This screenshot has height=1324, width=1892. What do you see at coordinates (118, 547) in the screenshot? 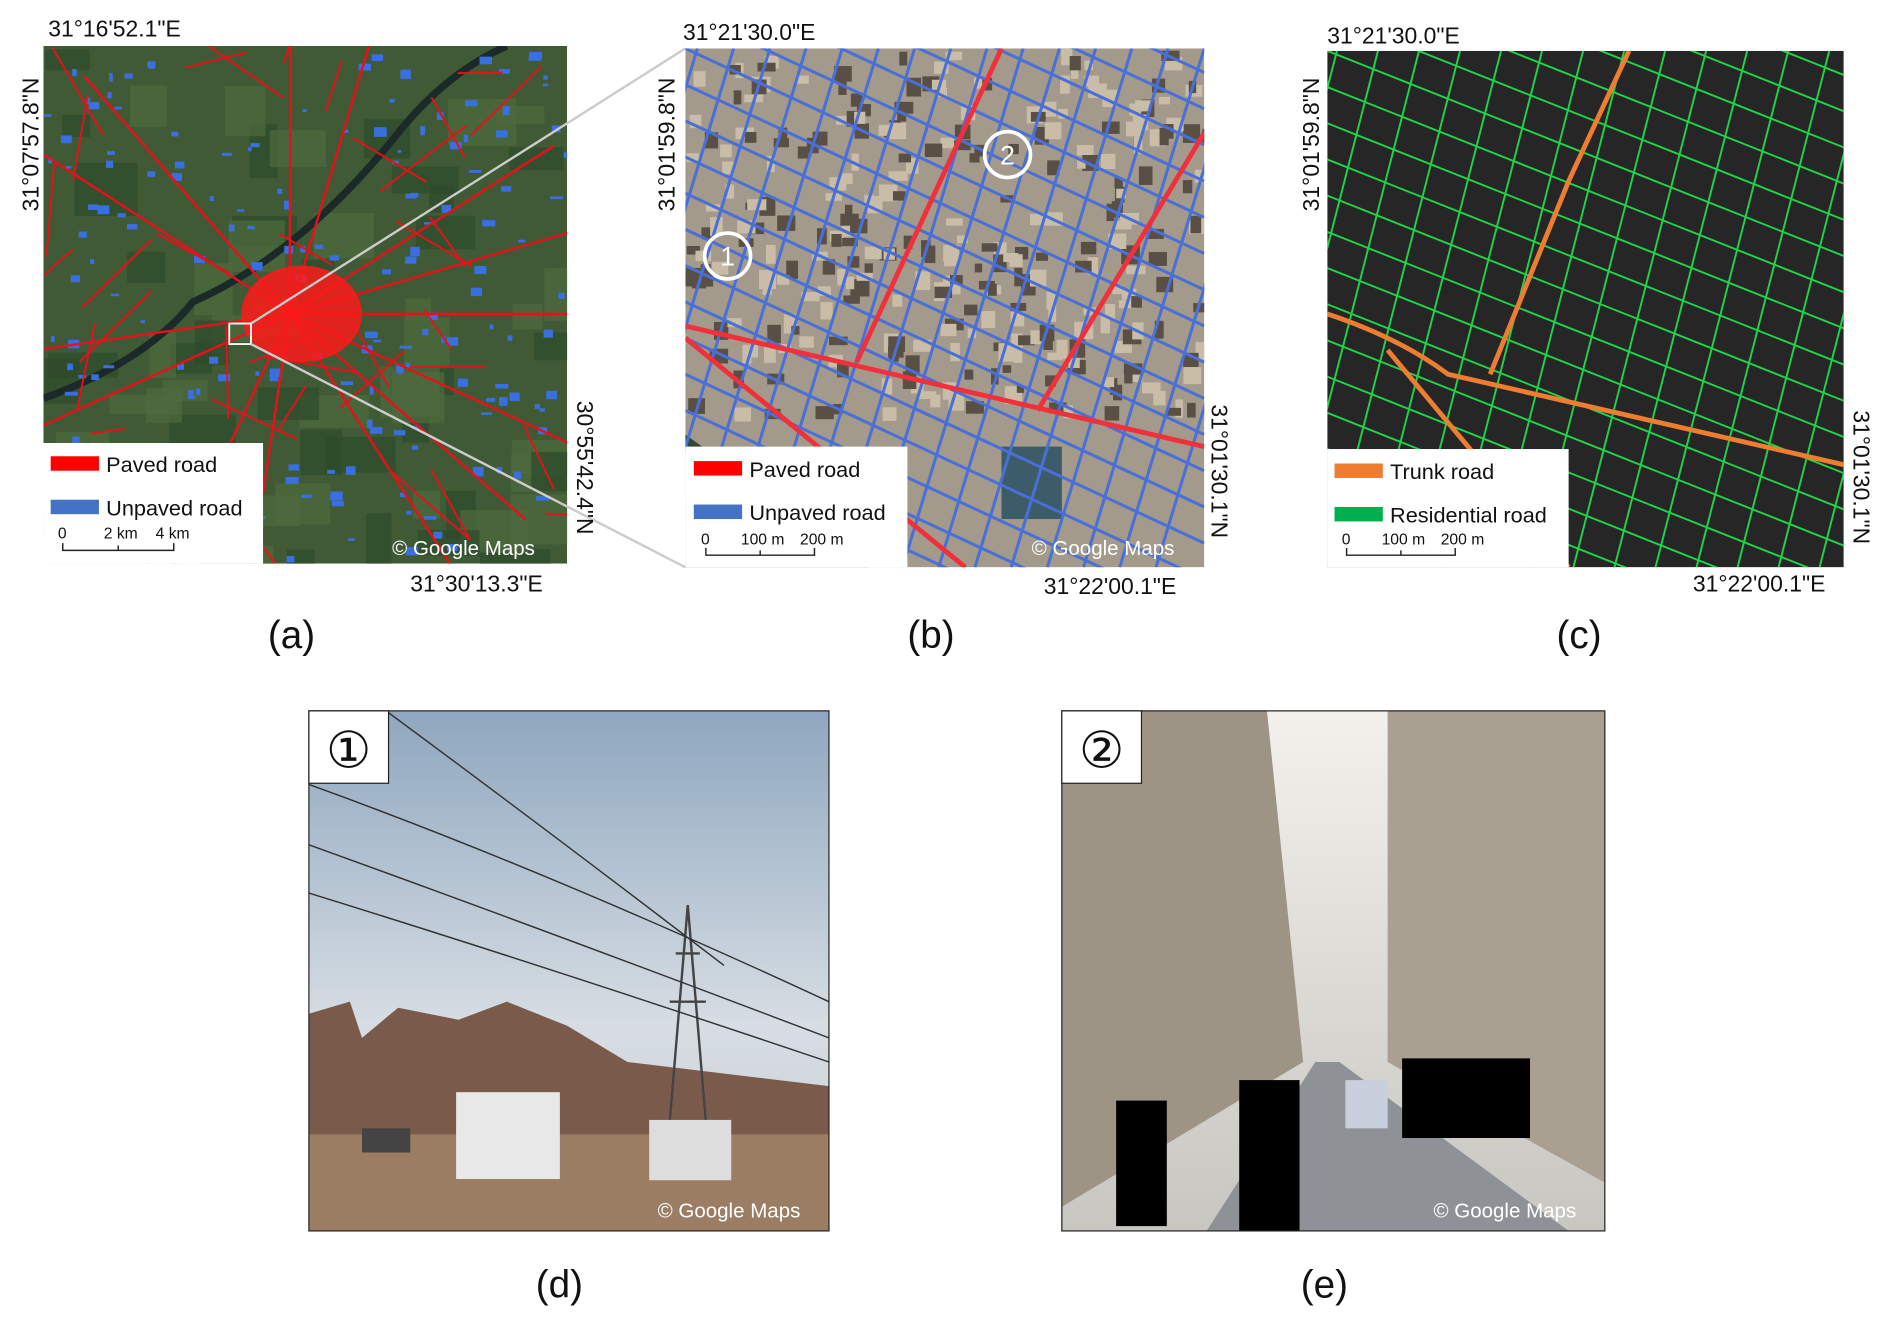
I see `scale-bar` at bounding box center [118, 547].